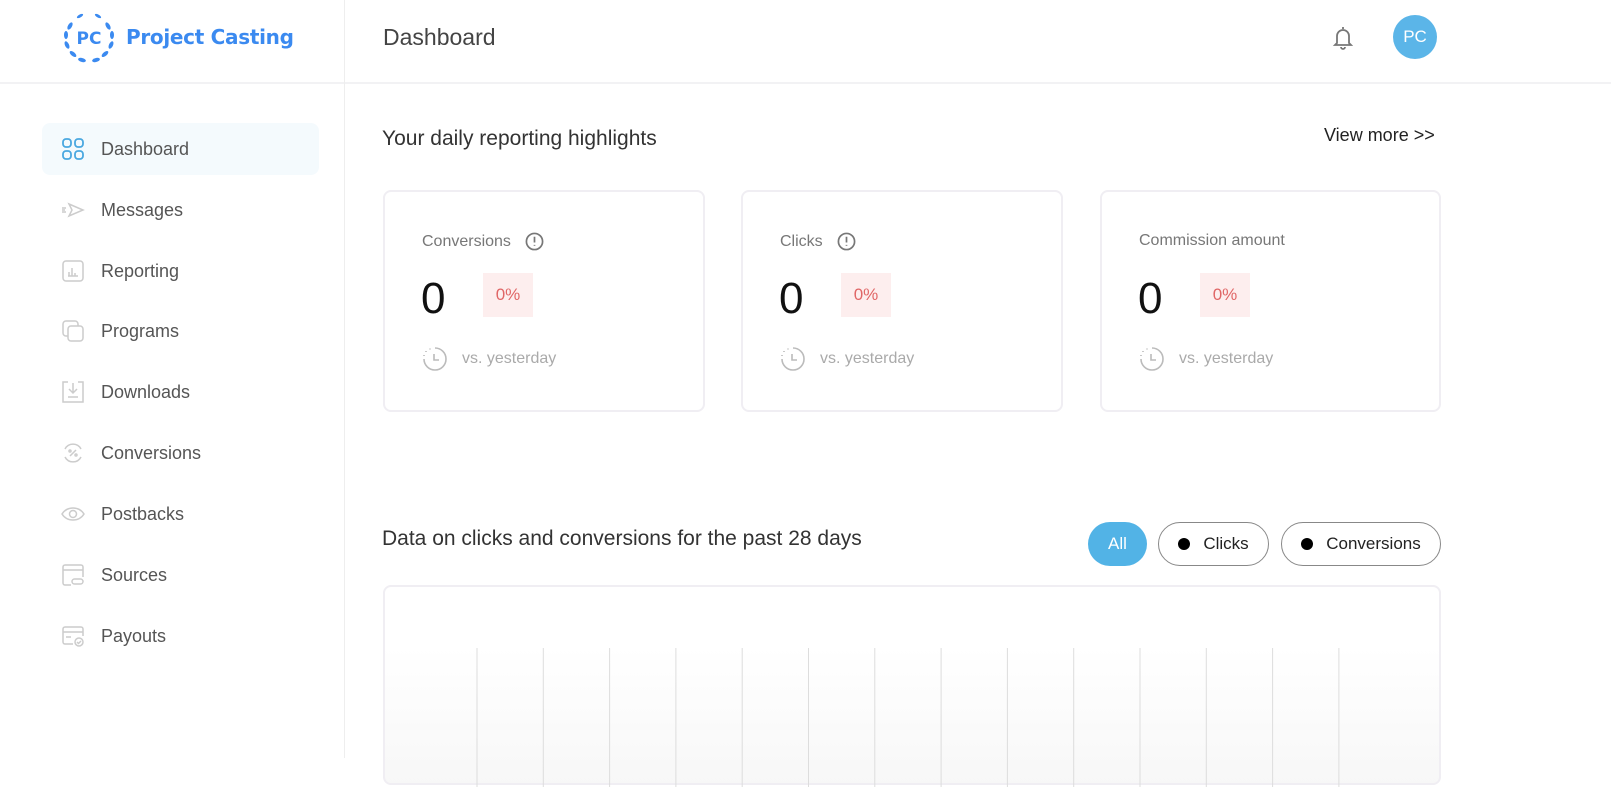  I want to click on report-icon, so click(73, 271).